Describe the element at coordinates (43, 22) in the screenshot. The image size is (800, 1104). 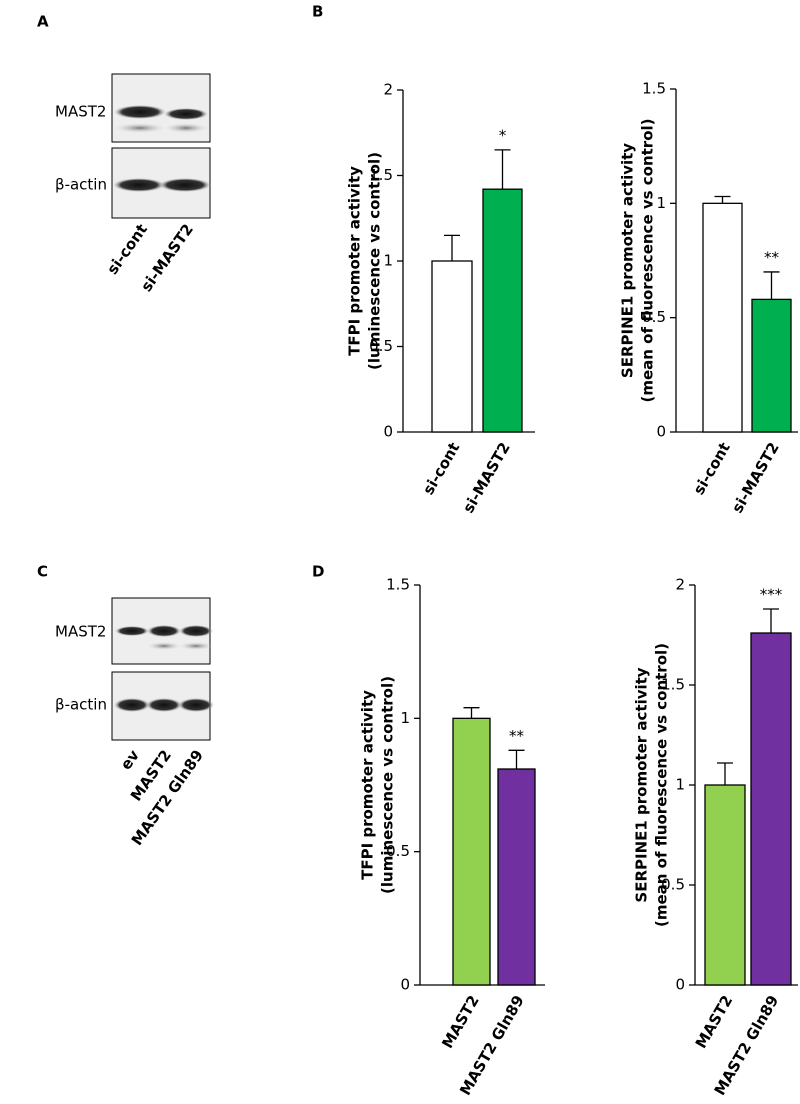
I see `panel-letter: A` at that location.